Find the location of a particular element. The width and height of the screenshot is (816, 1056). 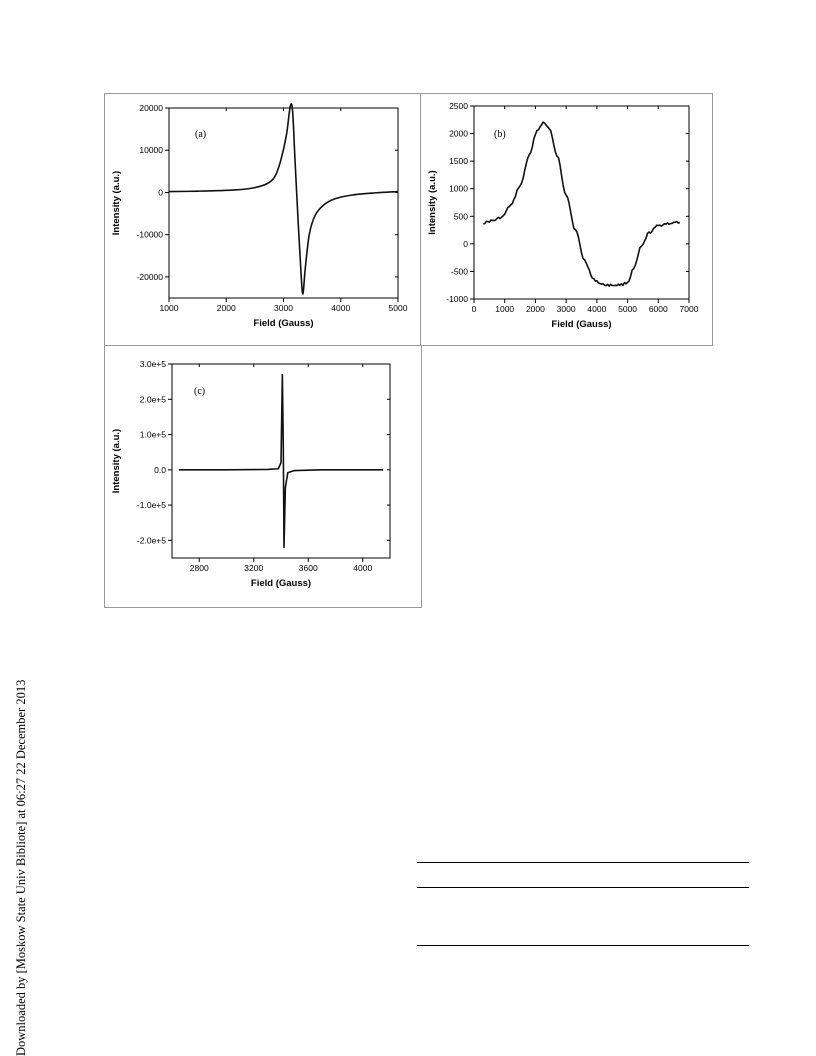

panel-label: (a) is located at coordinates (200, 134).